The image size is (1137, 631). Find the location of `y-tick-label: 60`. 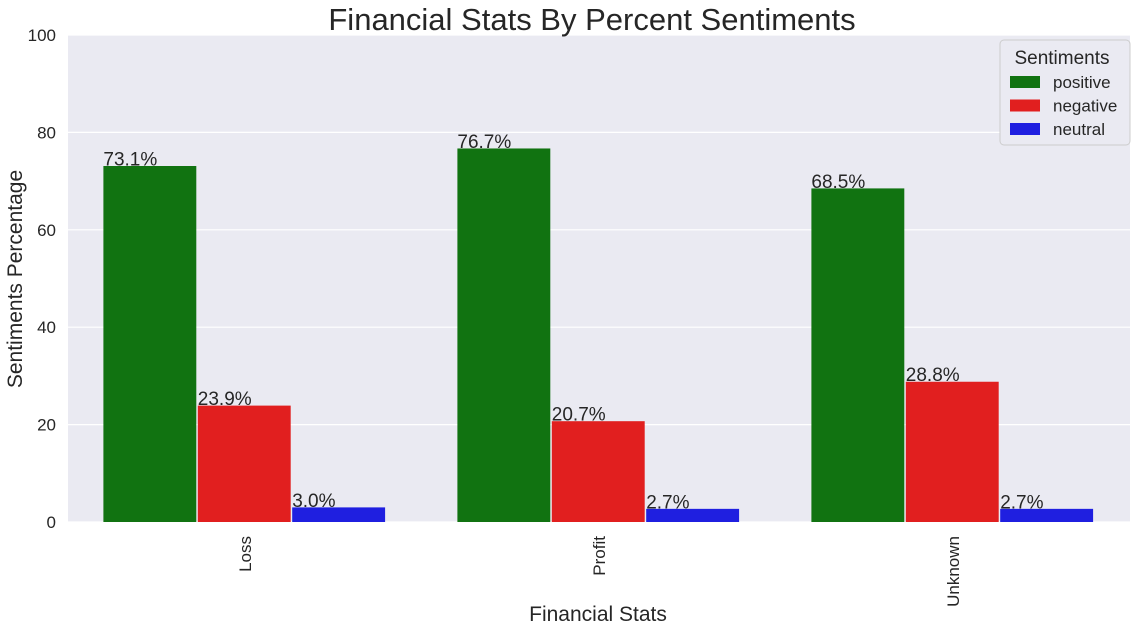

y-tick-label: 60 is located at coordinates (46, 230).